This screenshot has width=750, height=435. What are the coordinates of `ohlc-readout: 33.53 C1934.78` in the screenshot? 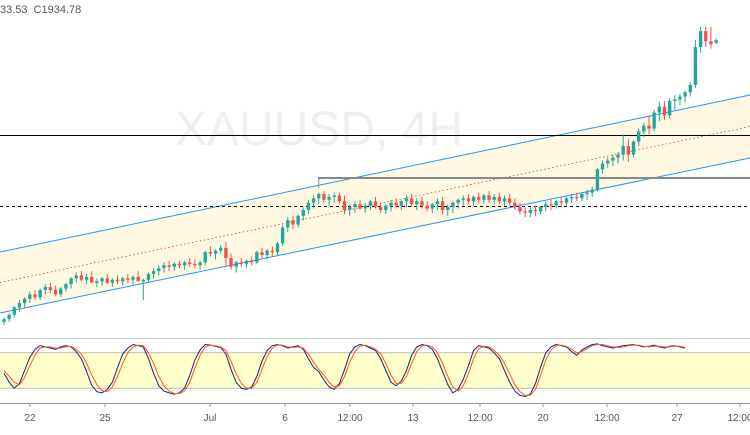 It's located at (43, 10).